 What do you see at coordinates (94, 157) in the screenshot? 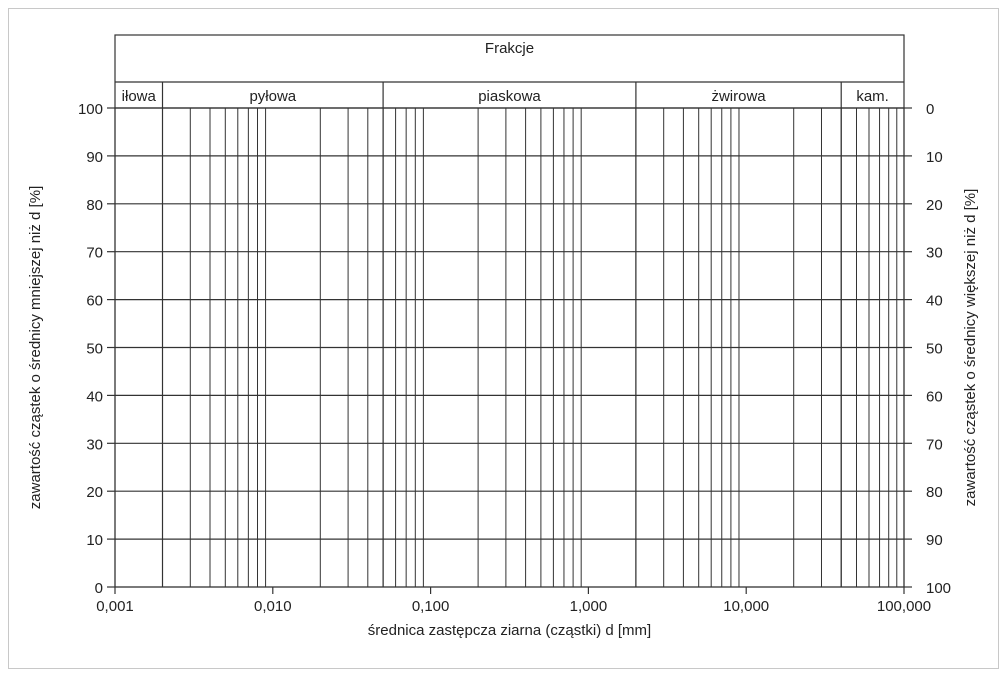
I see `y-tick-label-left: 90` at bounding box center [94, 157].